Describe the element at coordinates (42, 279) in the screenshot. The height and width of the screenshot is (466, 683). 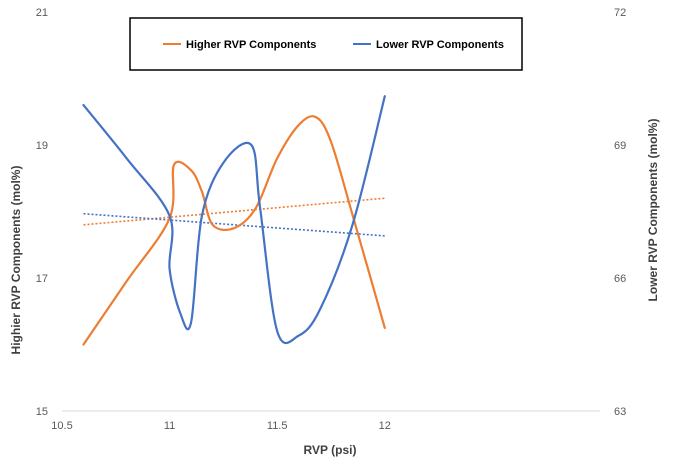
I see `y-left-tick-label: 17` at that location.